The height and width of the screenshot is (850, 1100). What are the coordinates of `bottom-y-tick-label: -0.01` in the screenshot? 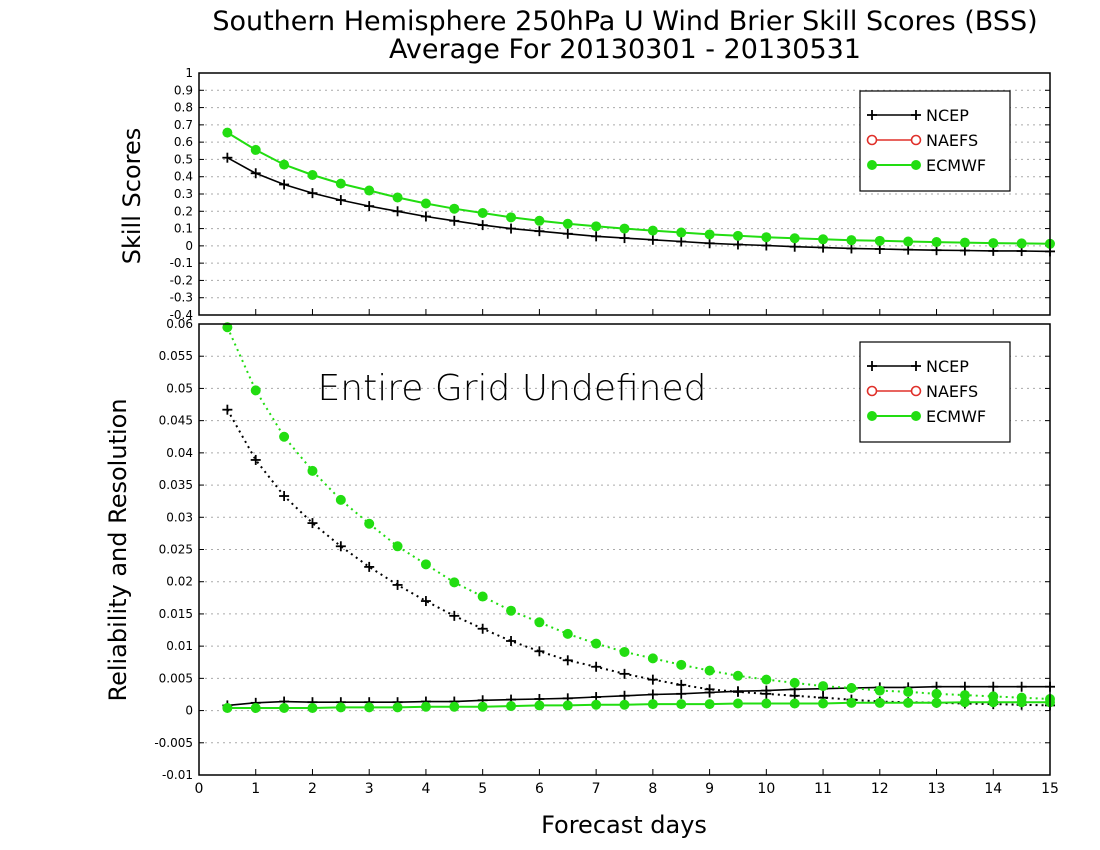 It's located at (177, 775).